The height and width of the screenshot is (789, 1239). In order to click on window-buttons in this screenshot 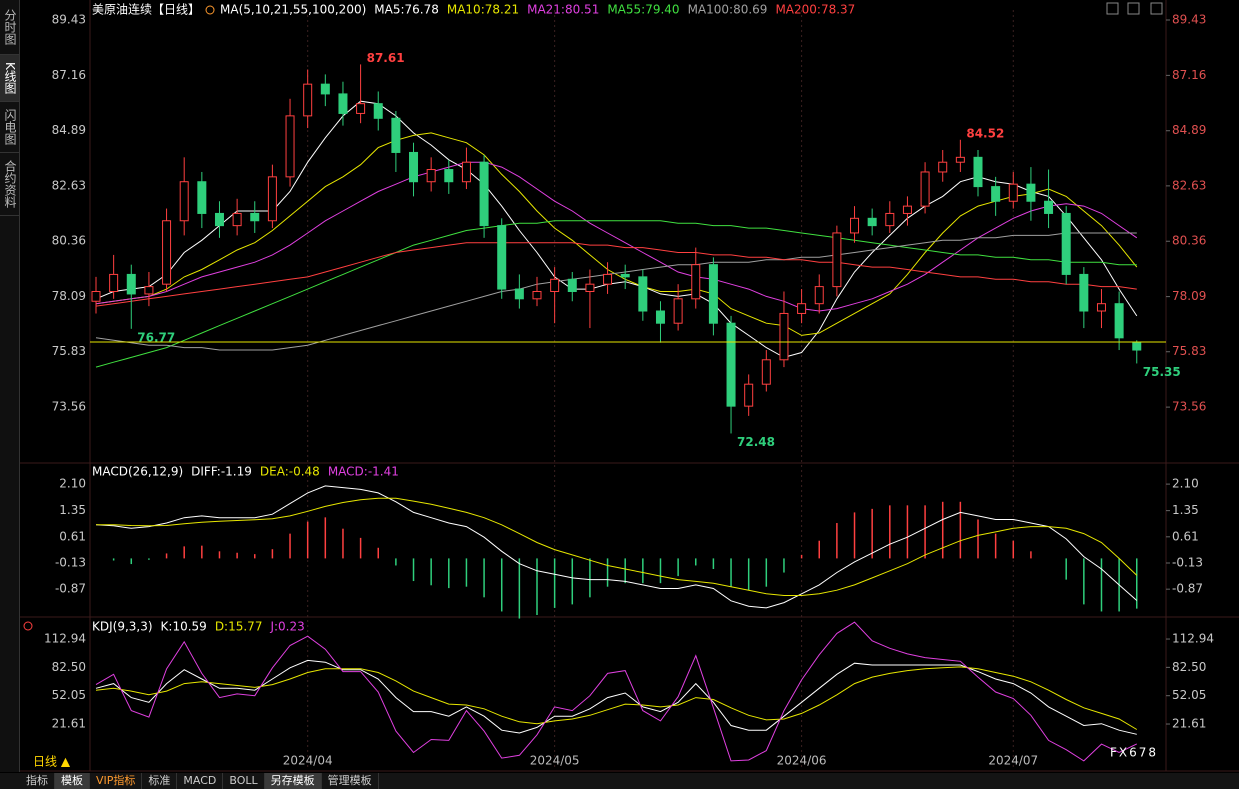, I will do `click(1134, 8)`.